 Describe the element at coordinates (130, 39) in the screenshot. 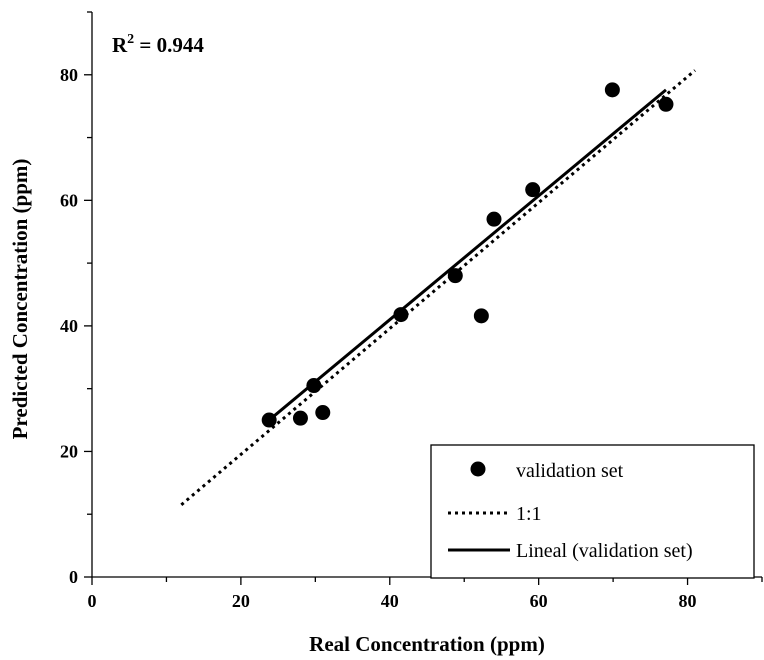

I see `r2-superscript: 2` at that location.